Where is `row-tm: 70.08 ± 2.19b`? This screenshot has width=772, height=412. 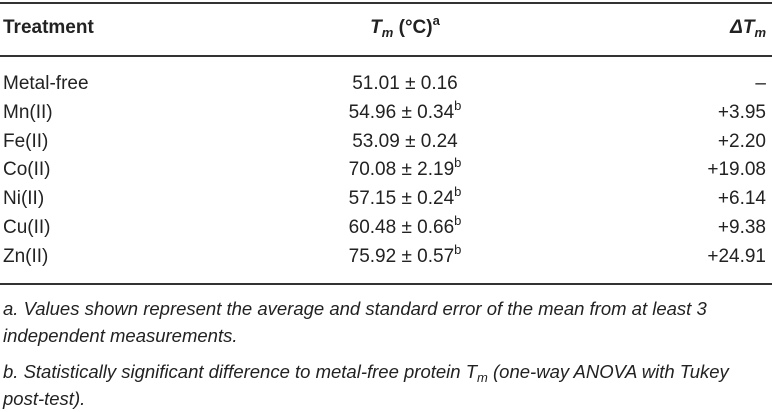
row-tm: 70.08 ± 2.19b is located at coordinates (405, 168).